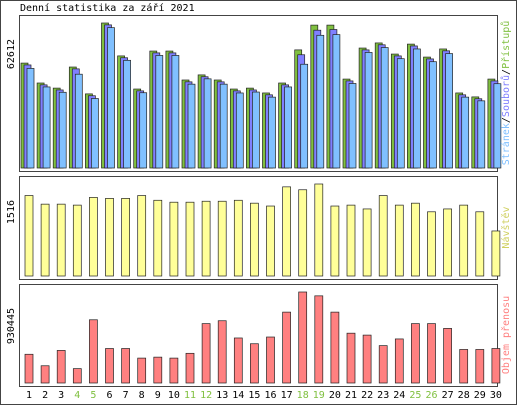  Describe the element at coordinates (415, 395) in the screenshot. I see `x-tick-label: 25` at that location.